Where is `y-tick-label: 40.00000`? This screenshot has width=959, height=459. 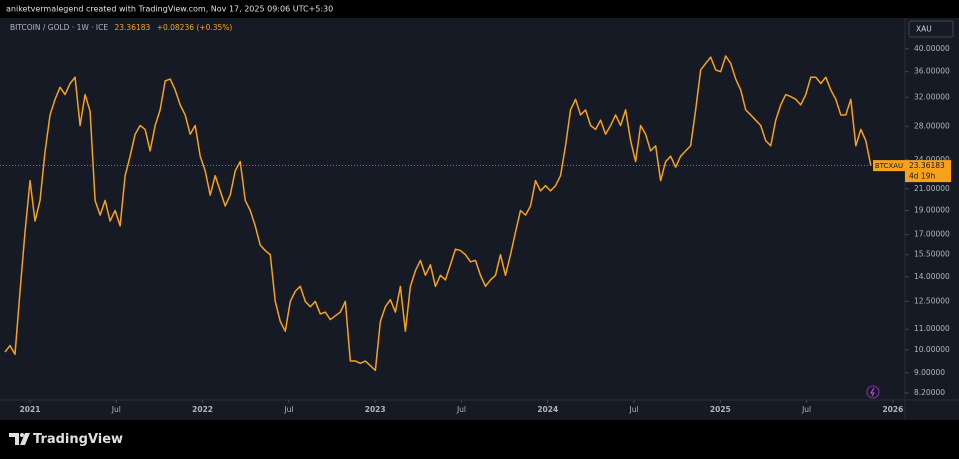 y-tick-label: 40.00000 is located at coordinates (932, 48).